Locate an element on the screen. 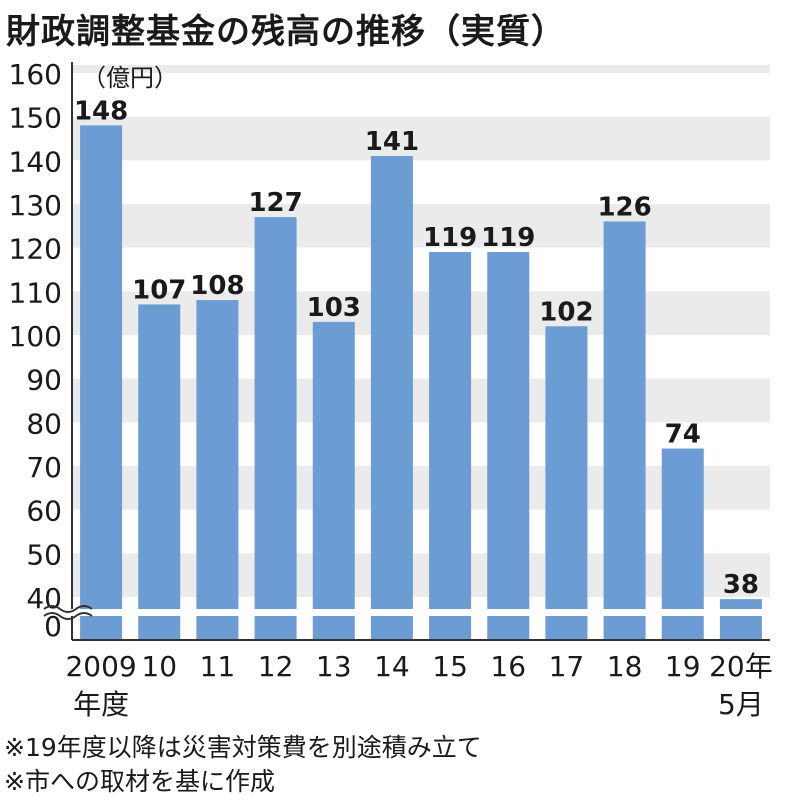 Image resolution: width=790 pixels, height=800 pixels. x-tick-label: 17 is located at coordinates (567, 666).